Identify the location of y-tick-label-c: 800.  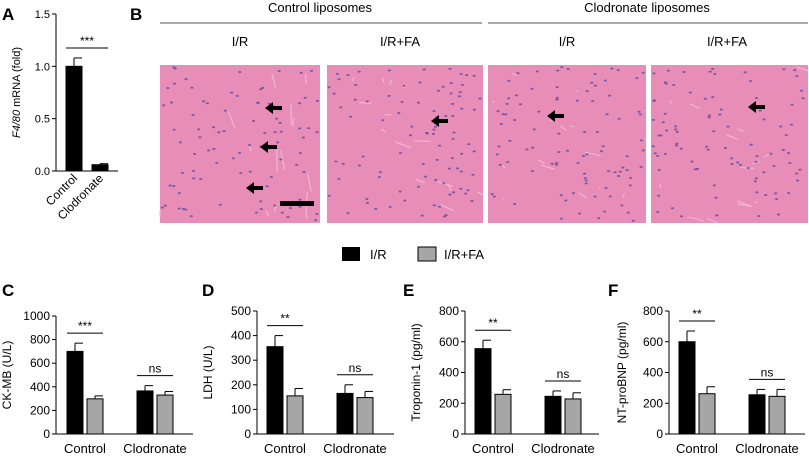
(40, 340).